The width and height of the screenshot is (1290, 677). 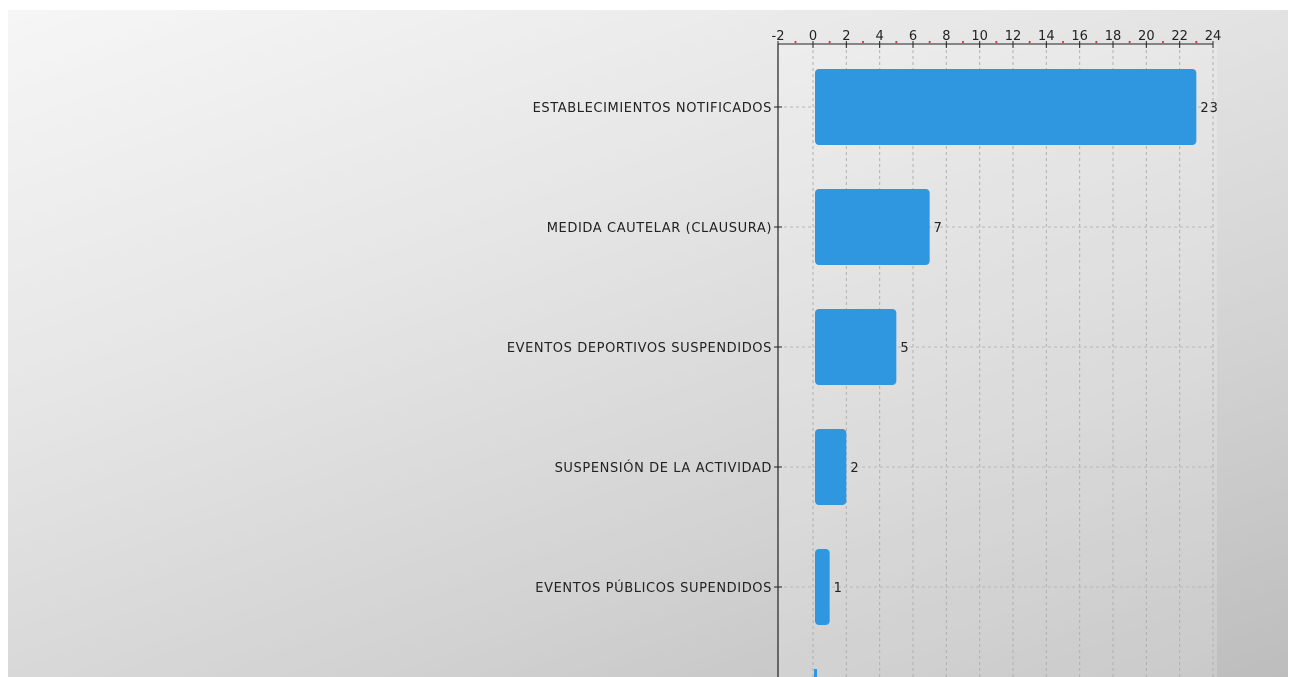 I want to click on x-tick-label-1: 0, so click(x=813, y=36).